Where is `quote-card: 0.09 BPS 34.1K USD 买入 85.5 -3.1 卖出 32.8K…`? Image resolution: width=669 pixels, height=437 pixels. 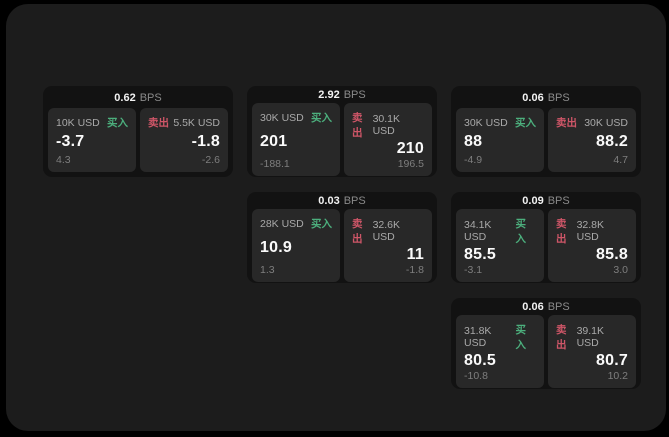 quote-card: 0.09 BPS 34.1K USD 买入 85.5 -3.1 卖出 32.8K… is located at coordinates (546, 237).